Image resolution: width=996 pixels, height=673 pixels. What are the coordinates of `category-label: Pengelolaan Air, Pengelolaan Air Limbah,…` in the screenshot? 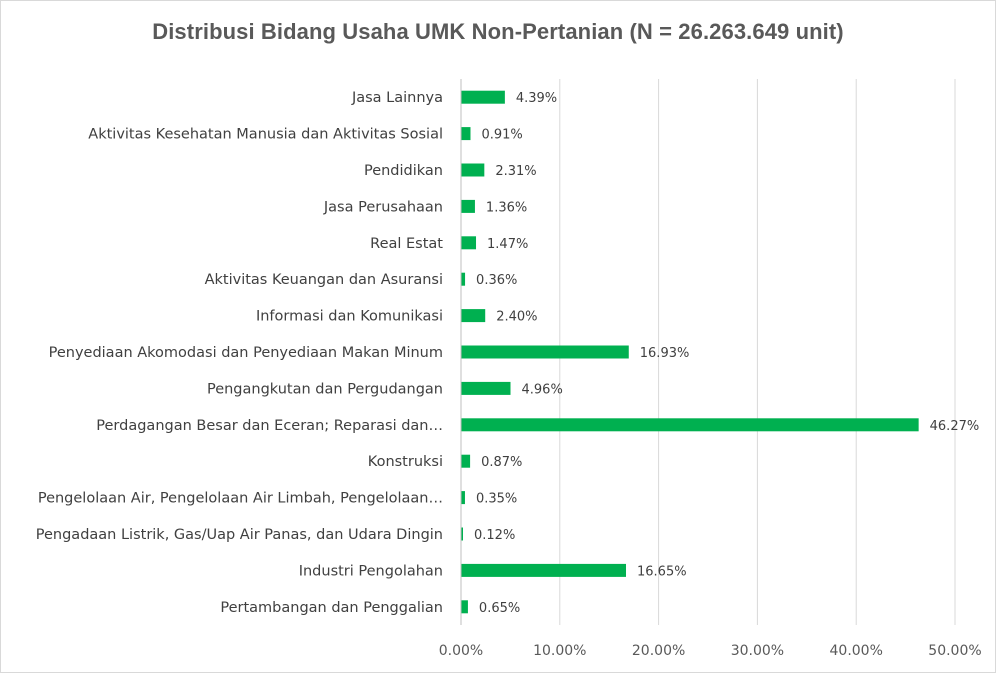 It's located at (240, 499).